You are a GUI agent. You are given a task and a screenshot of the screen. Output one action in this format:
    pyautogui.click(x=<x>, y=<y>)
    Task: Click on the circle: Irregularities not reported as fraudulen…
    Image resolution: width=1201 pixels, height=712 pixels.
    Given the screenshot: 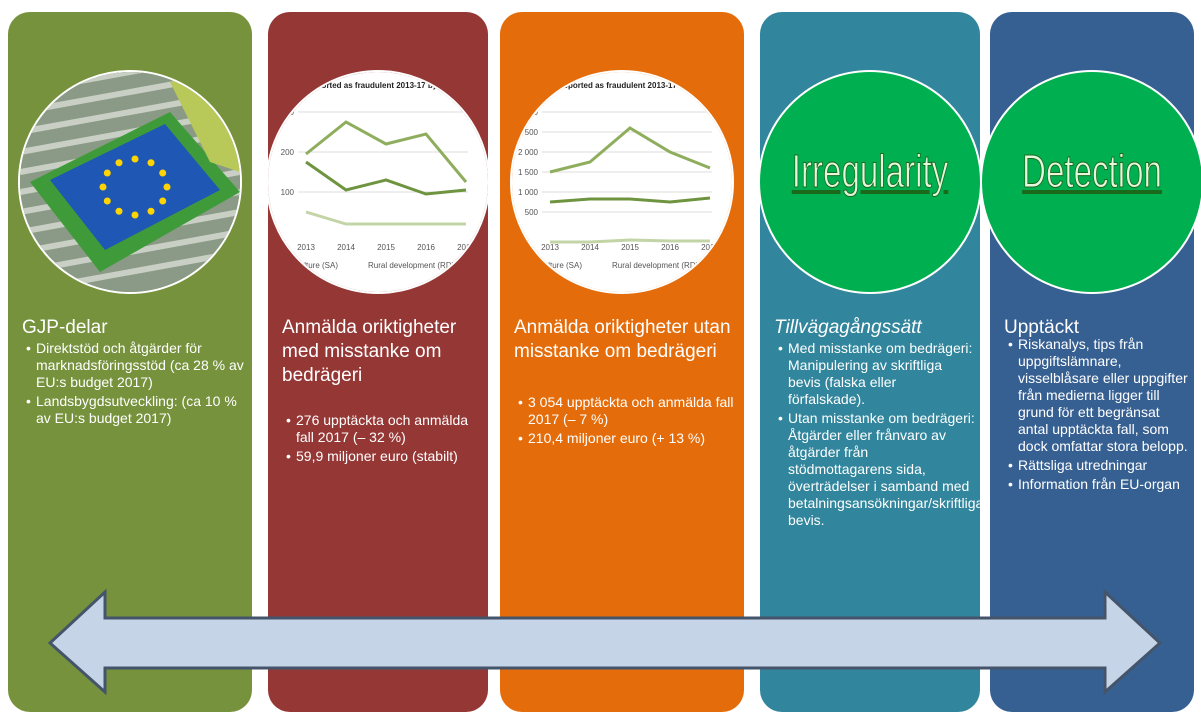 What is the action you would take?
    pyautogui.click(x=622, y=182)
    